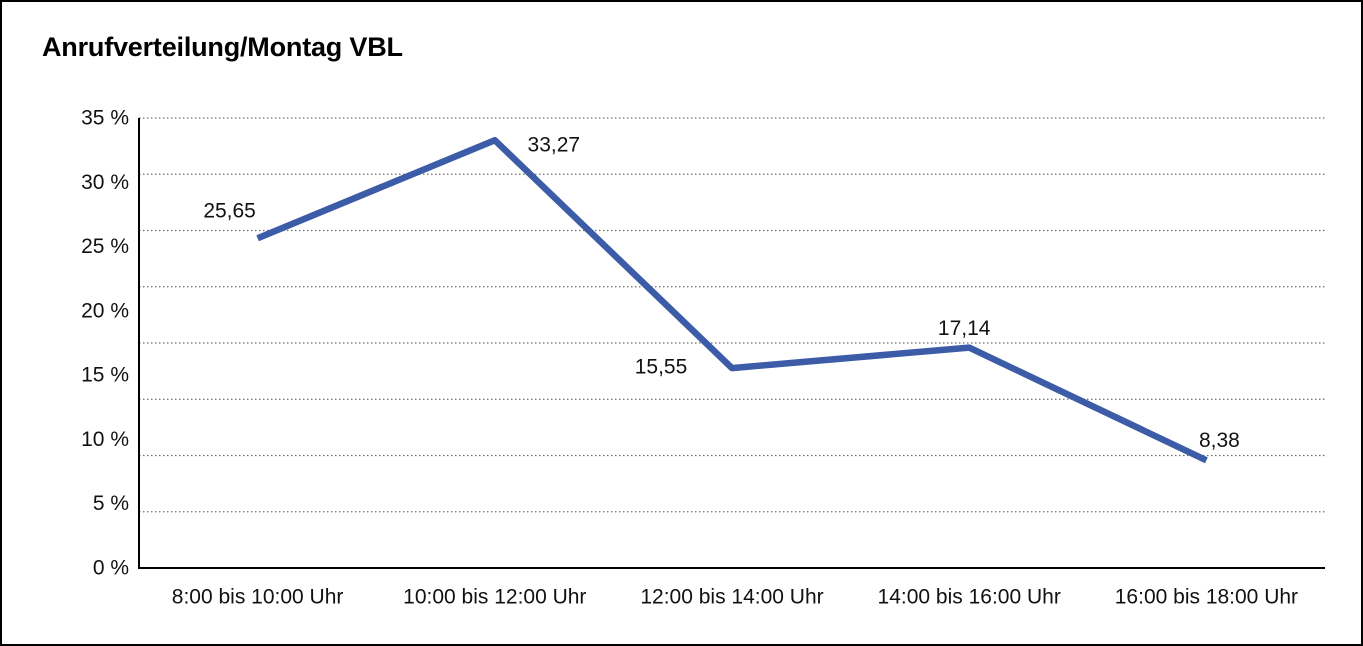 The height and width of the screenshot is (646, 1363). Describe the element at coordinates (494, 597) in the screenshot. I see `x-category-label: 10:00 bis 12:00 Uhr` at that location.